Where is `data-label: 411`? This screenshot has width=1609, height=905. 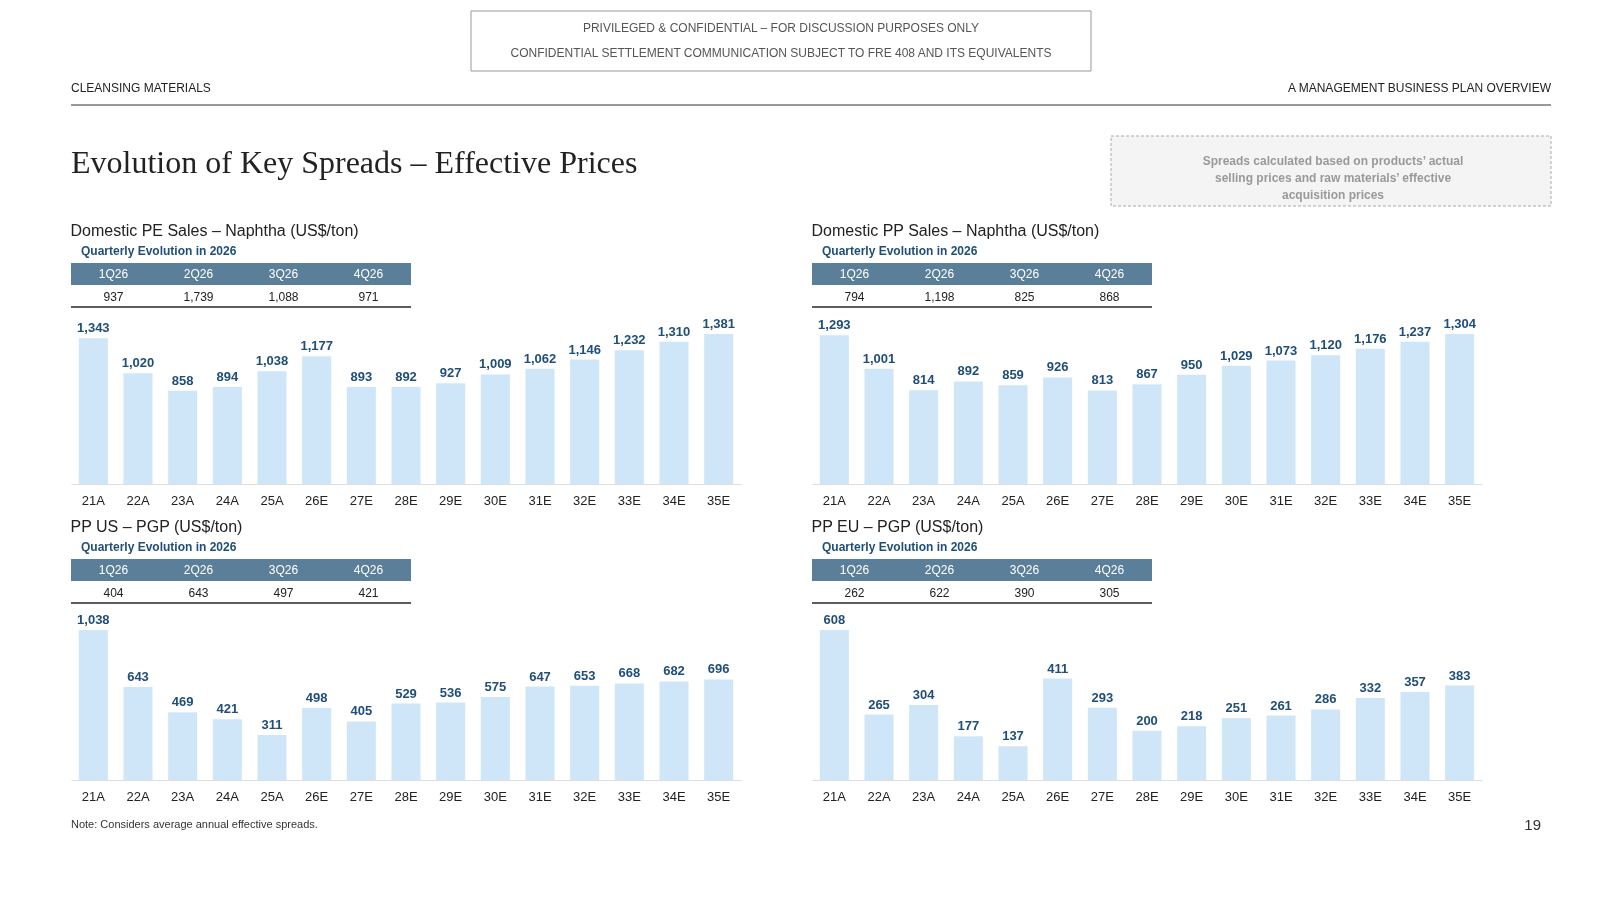
data-label: 411 is located at coordinates (1058, 668).